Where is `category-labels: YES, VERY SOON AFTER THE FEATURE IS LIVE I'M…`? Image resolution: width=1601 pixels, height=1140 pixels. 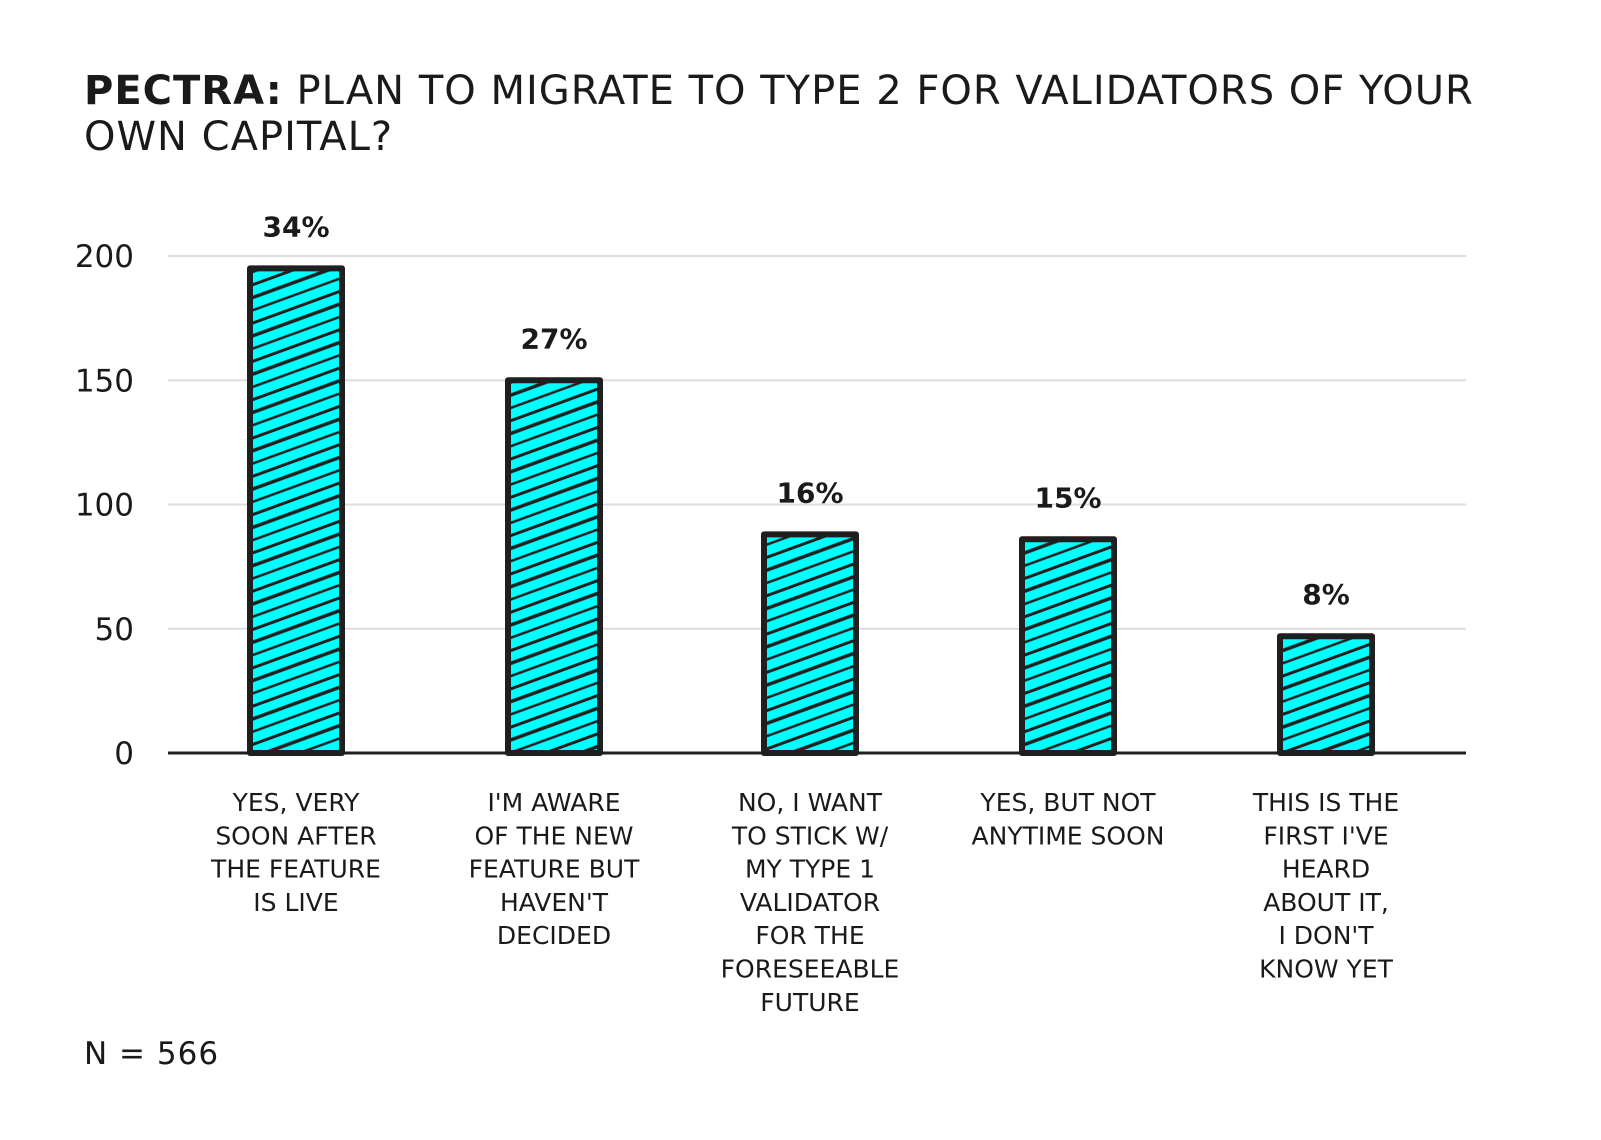 category-labels: YES, VERY SOON AFTER THE FEATURE IS LIVE I'M… is located at coordinates (804, 902).